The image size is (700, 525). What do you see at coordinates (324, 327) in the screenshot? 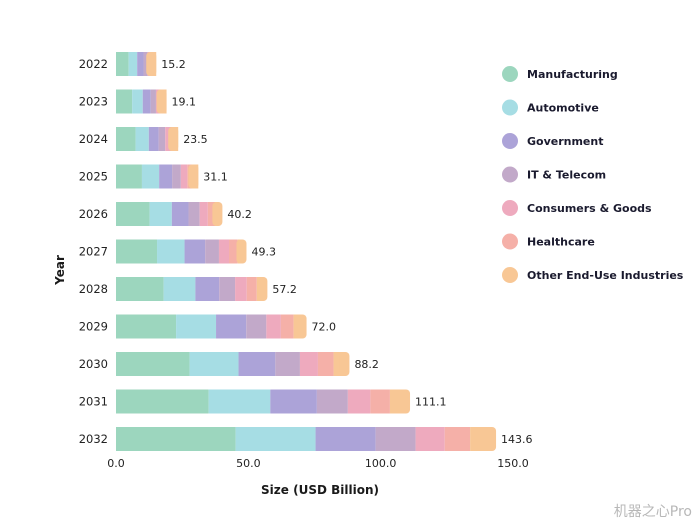
I see `value-label-2029: 72.0` at bounding box center [324, 327].